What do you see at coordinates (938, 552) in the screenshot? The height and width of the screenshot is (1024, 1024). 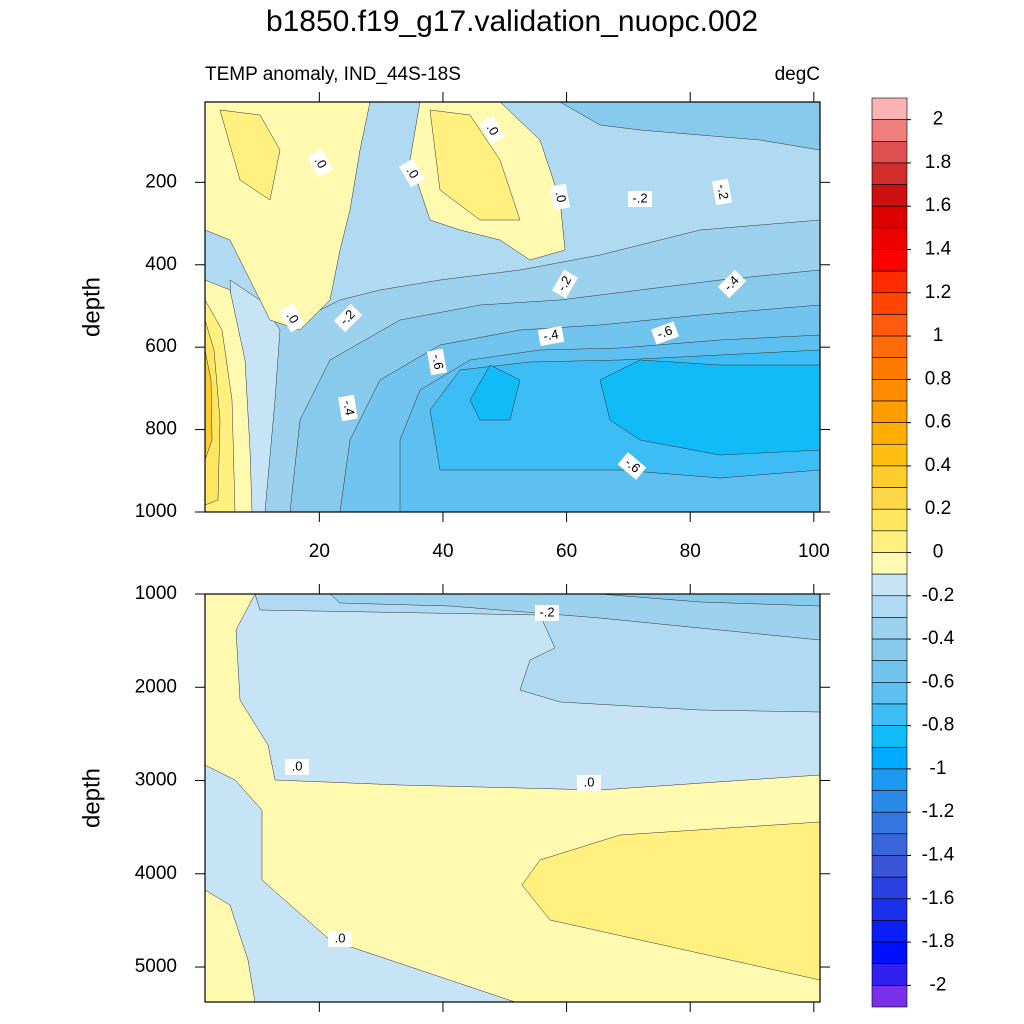 I see `colorbar-label: 0` at bounding box center [938, 552].